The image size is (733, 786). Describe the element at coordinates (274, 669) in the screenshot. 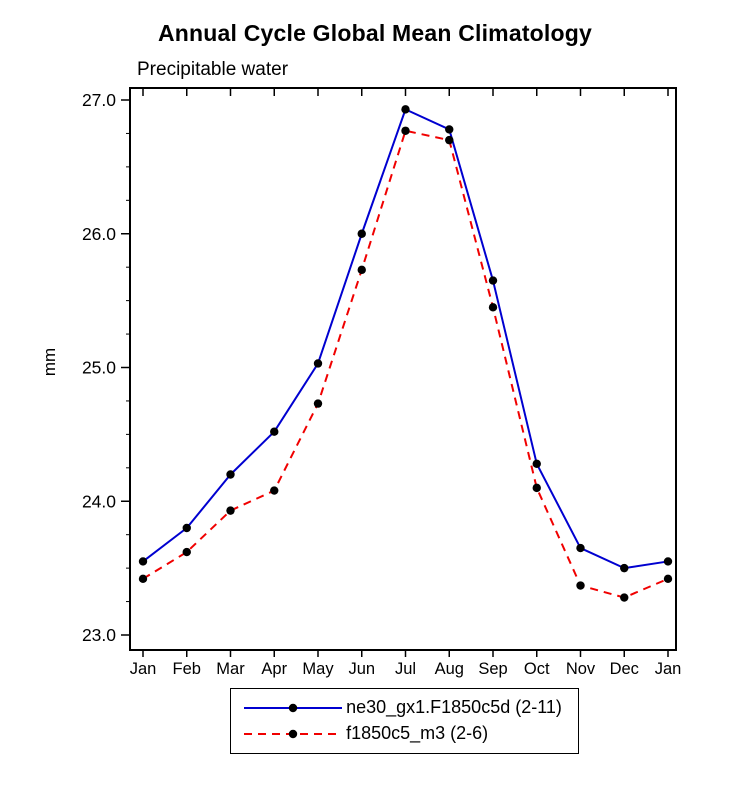

I see `x-tick-label: Apr` at that location.